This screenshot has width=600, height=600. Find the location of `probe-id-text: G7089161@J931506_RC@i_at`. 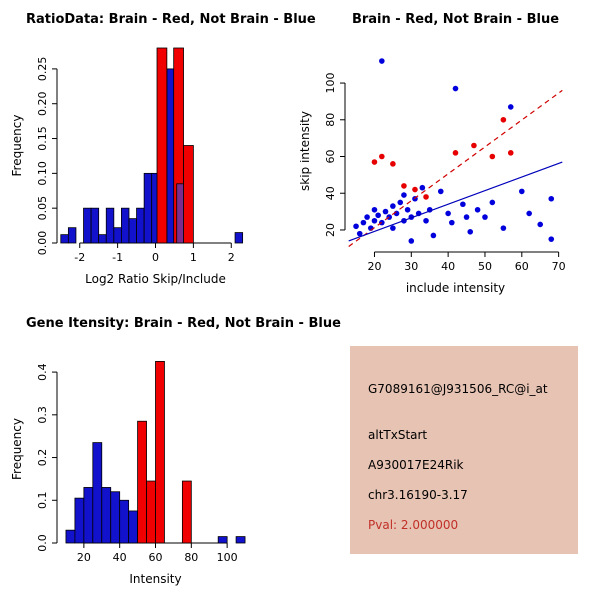

probe-id-text: G7089161@J931506_RC@i_at is located at coordinates (458, 389).